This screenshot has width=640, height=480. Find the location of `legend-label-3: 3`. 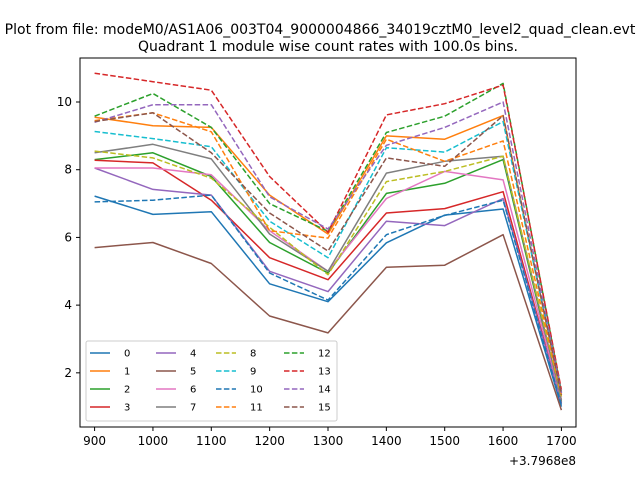

legend-label-3: 3 is located at coordinates (127, 408).